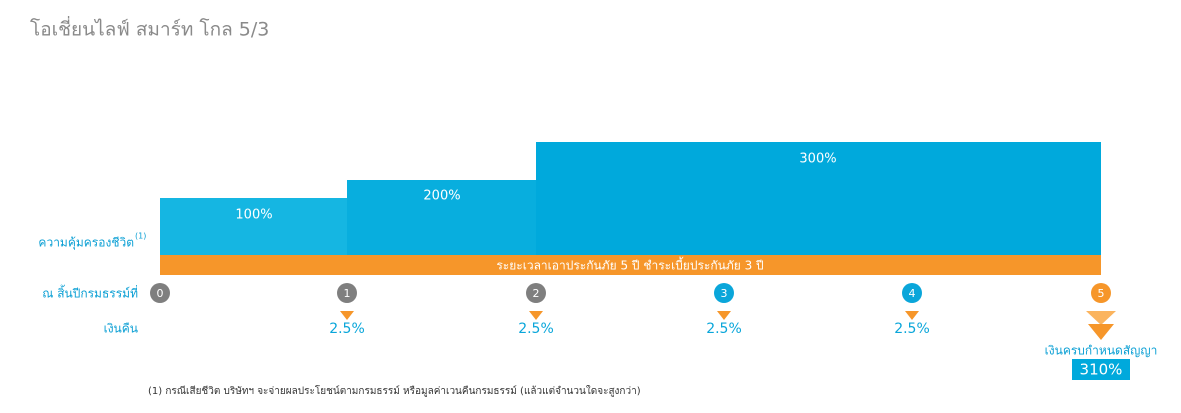  What do you see at coordinates (140, 236) in the screenshot?
I see `note-ref: (1)` at bounding box center [140, 236].